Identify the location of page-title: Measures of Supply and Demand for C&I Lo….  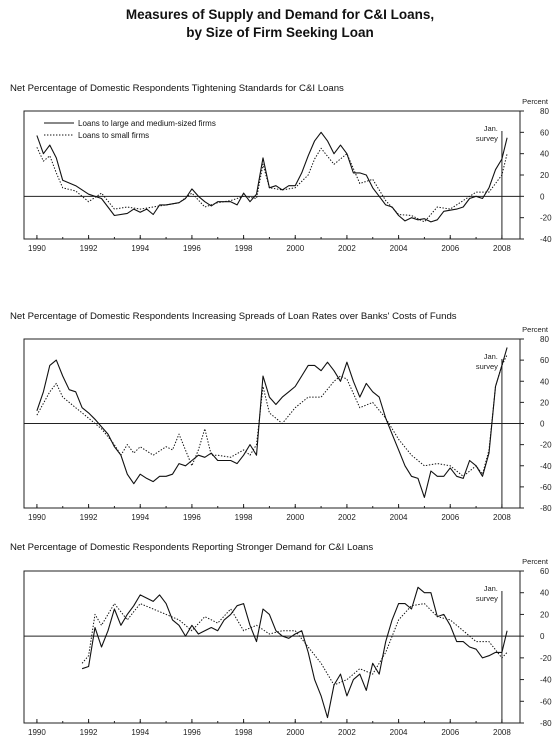
(280, 14).